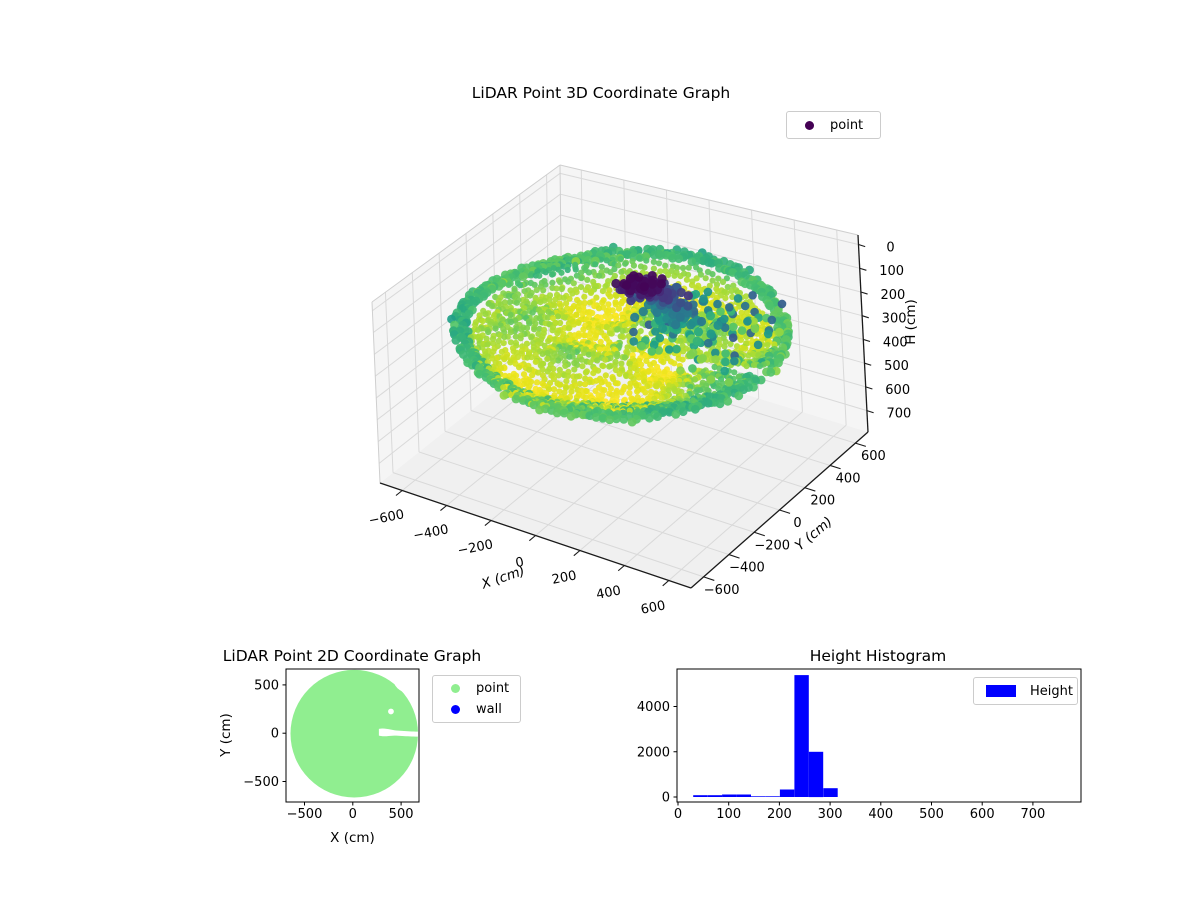 Image resolution: width=1200 pixels, height=900 pixels. I want to click on scatter-area, so click(354, 733).